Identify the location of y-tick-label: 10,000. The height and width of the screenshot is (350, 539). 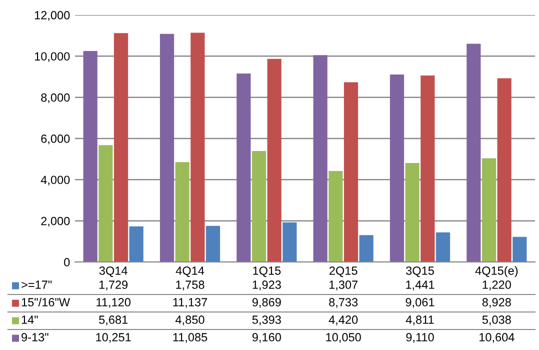
(52, 57).